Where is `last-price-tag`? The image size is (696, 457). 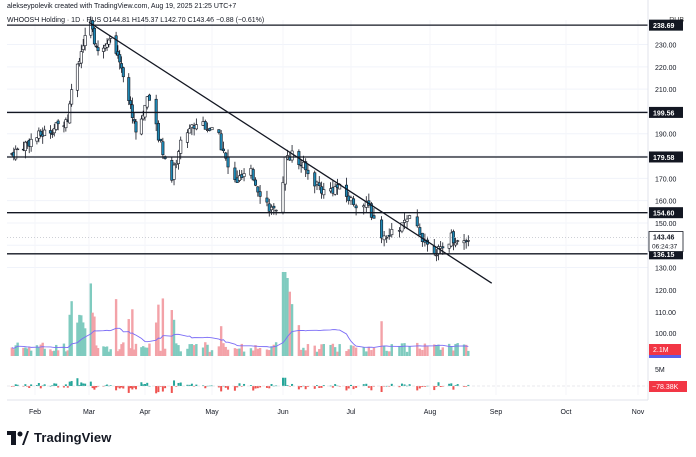
last-price-tag is located at coordinates (666, 241).